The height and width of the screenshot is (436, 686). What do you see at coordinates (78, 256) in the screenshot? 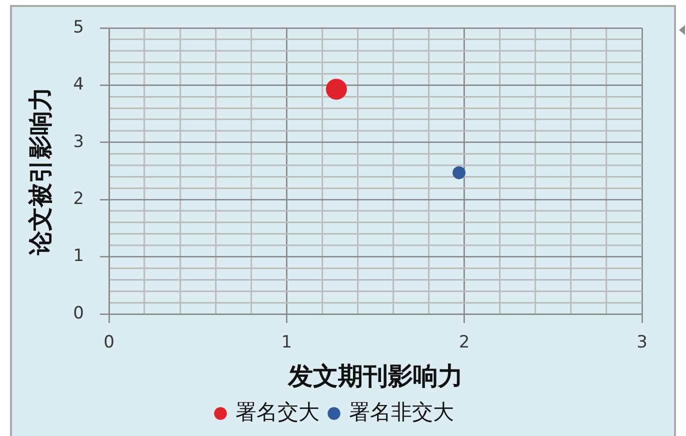
I see `y-tick-label: 1` at bounding box center [78, 256].